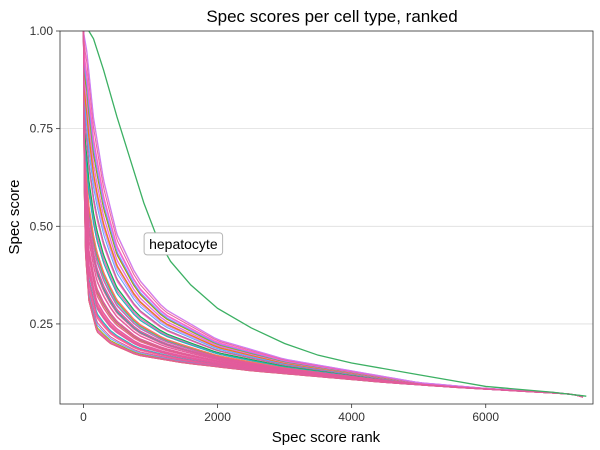 This screenshot has width=600, height=450. What do you see at coordinates (331, 16) in the screenshot?
I see `chart-title: Spec scores per cell type, ranked` at bounding box center [331, 16].